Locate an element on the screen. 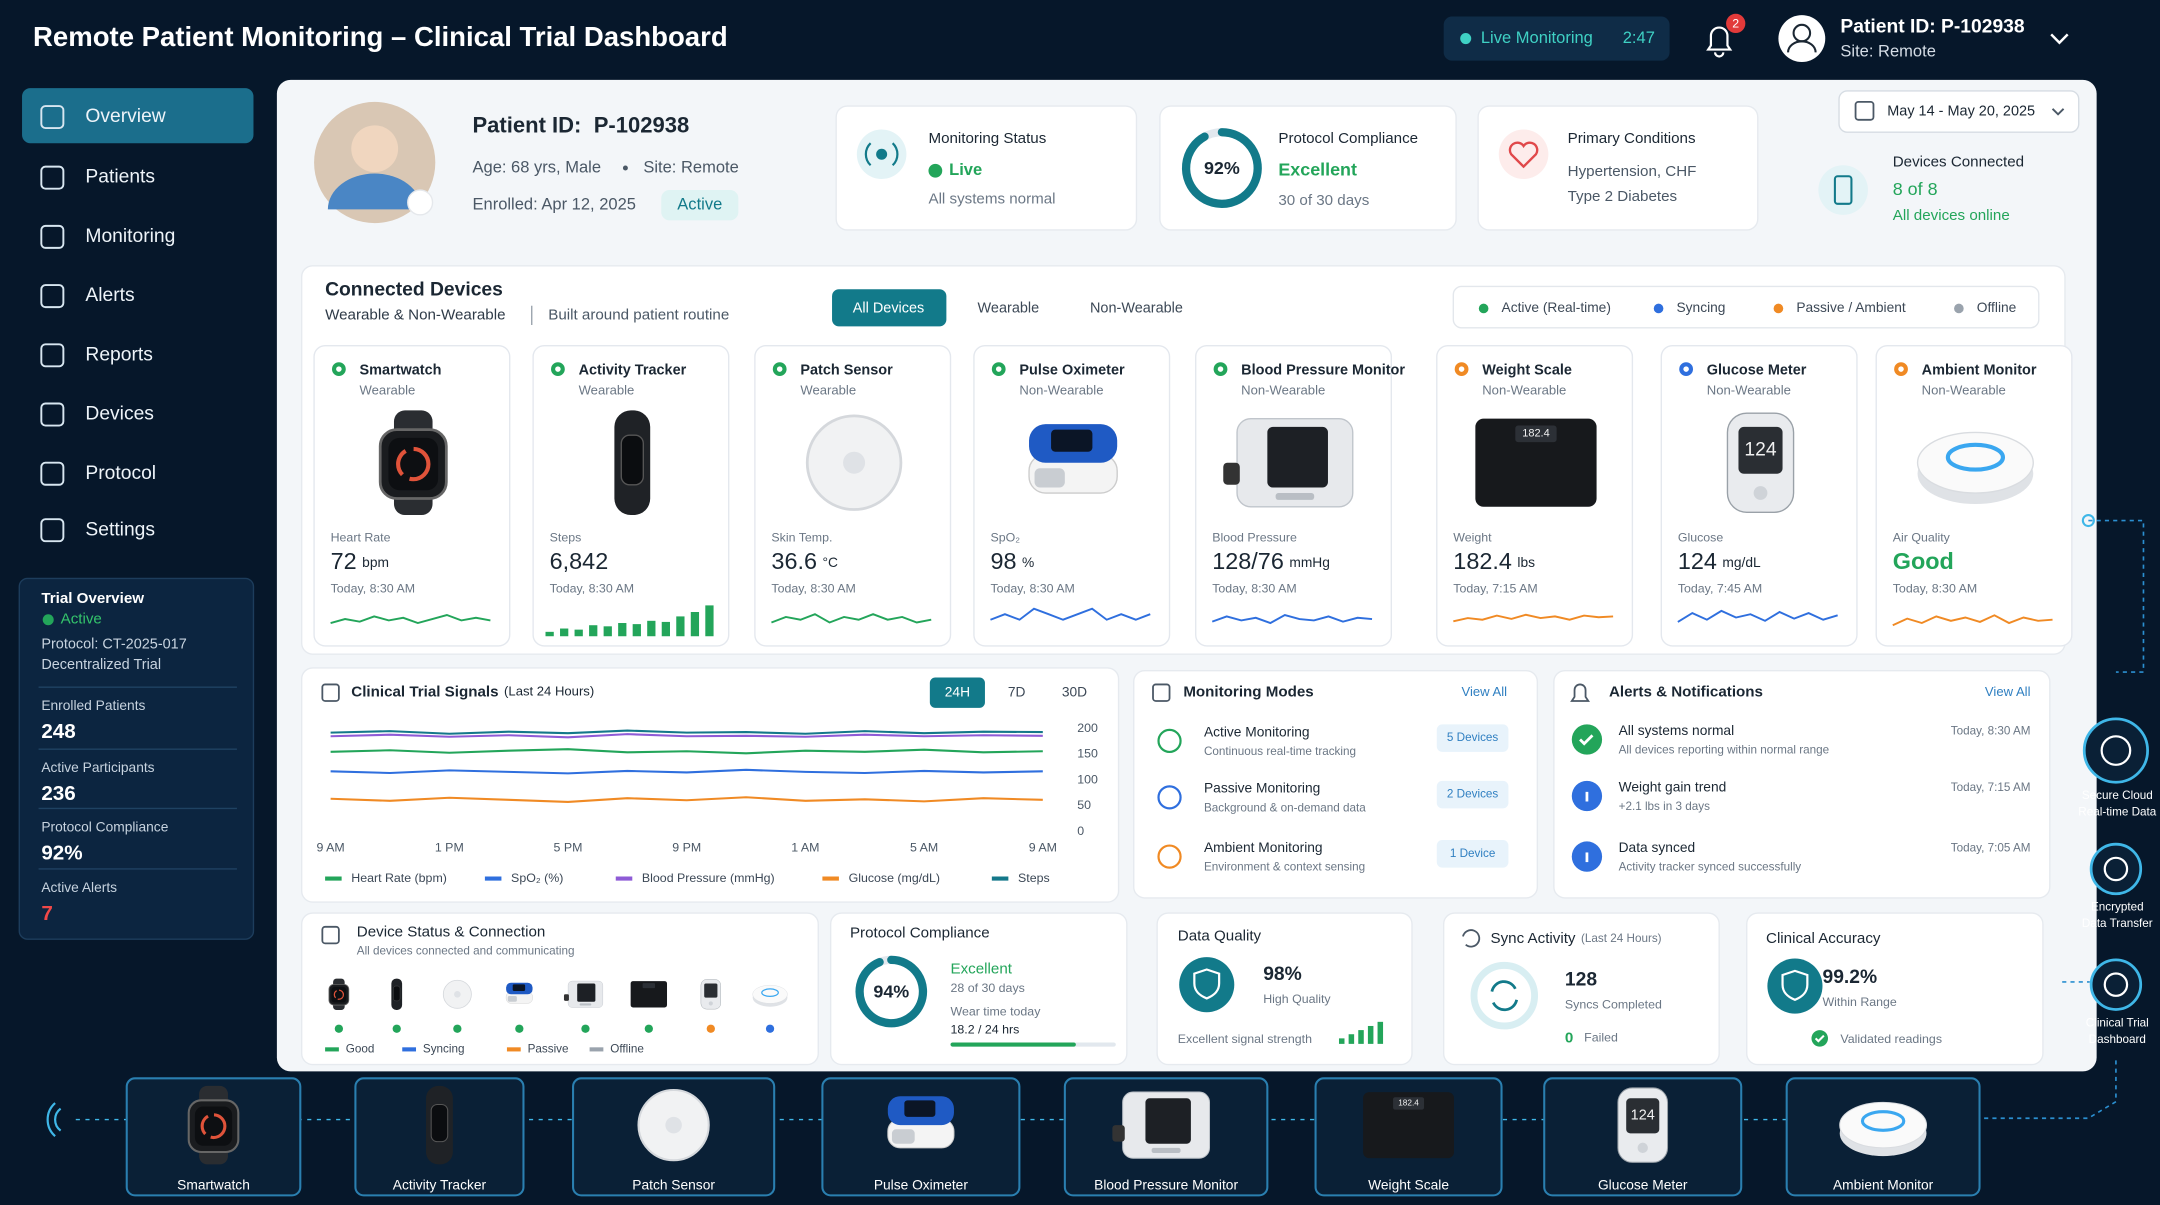  status-legend is located at coordinates (1746, 307).